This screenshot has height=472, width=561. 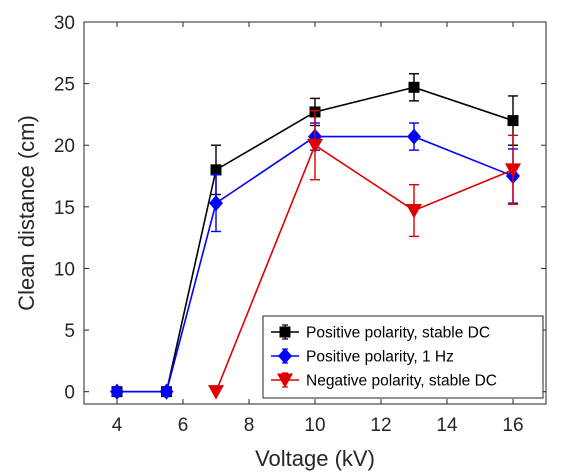 I want to click on y-tick-label: 5, so click(x=69, y=331).